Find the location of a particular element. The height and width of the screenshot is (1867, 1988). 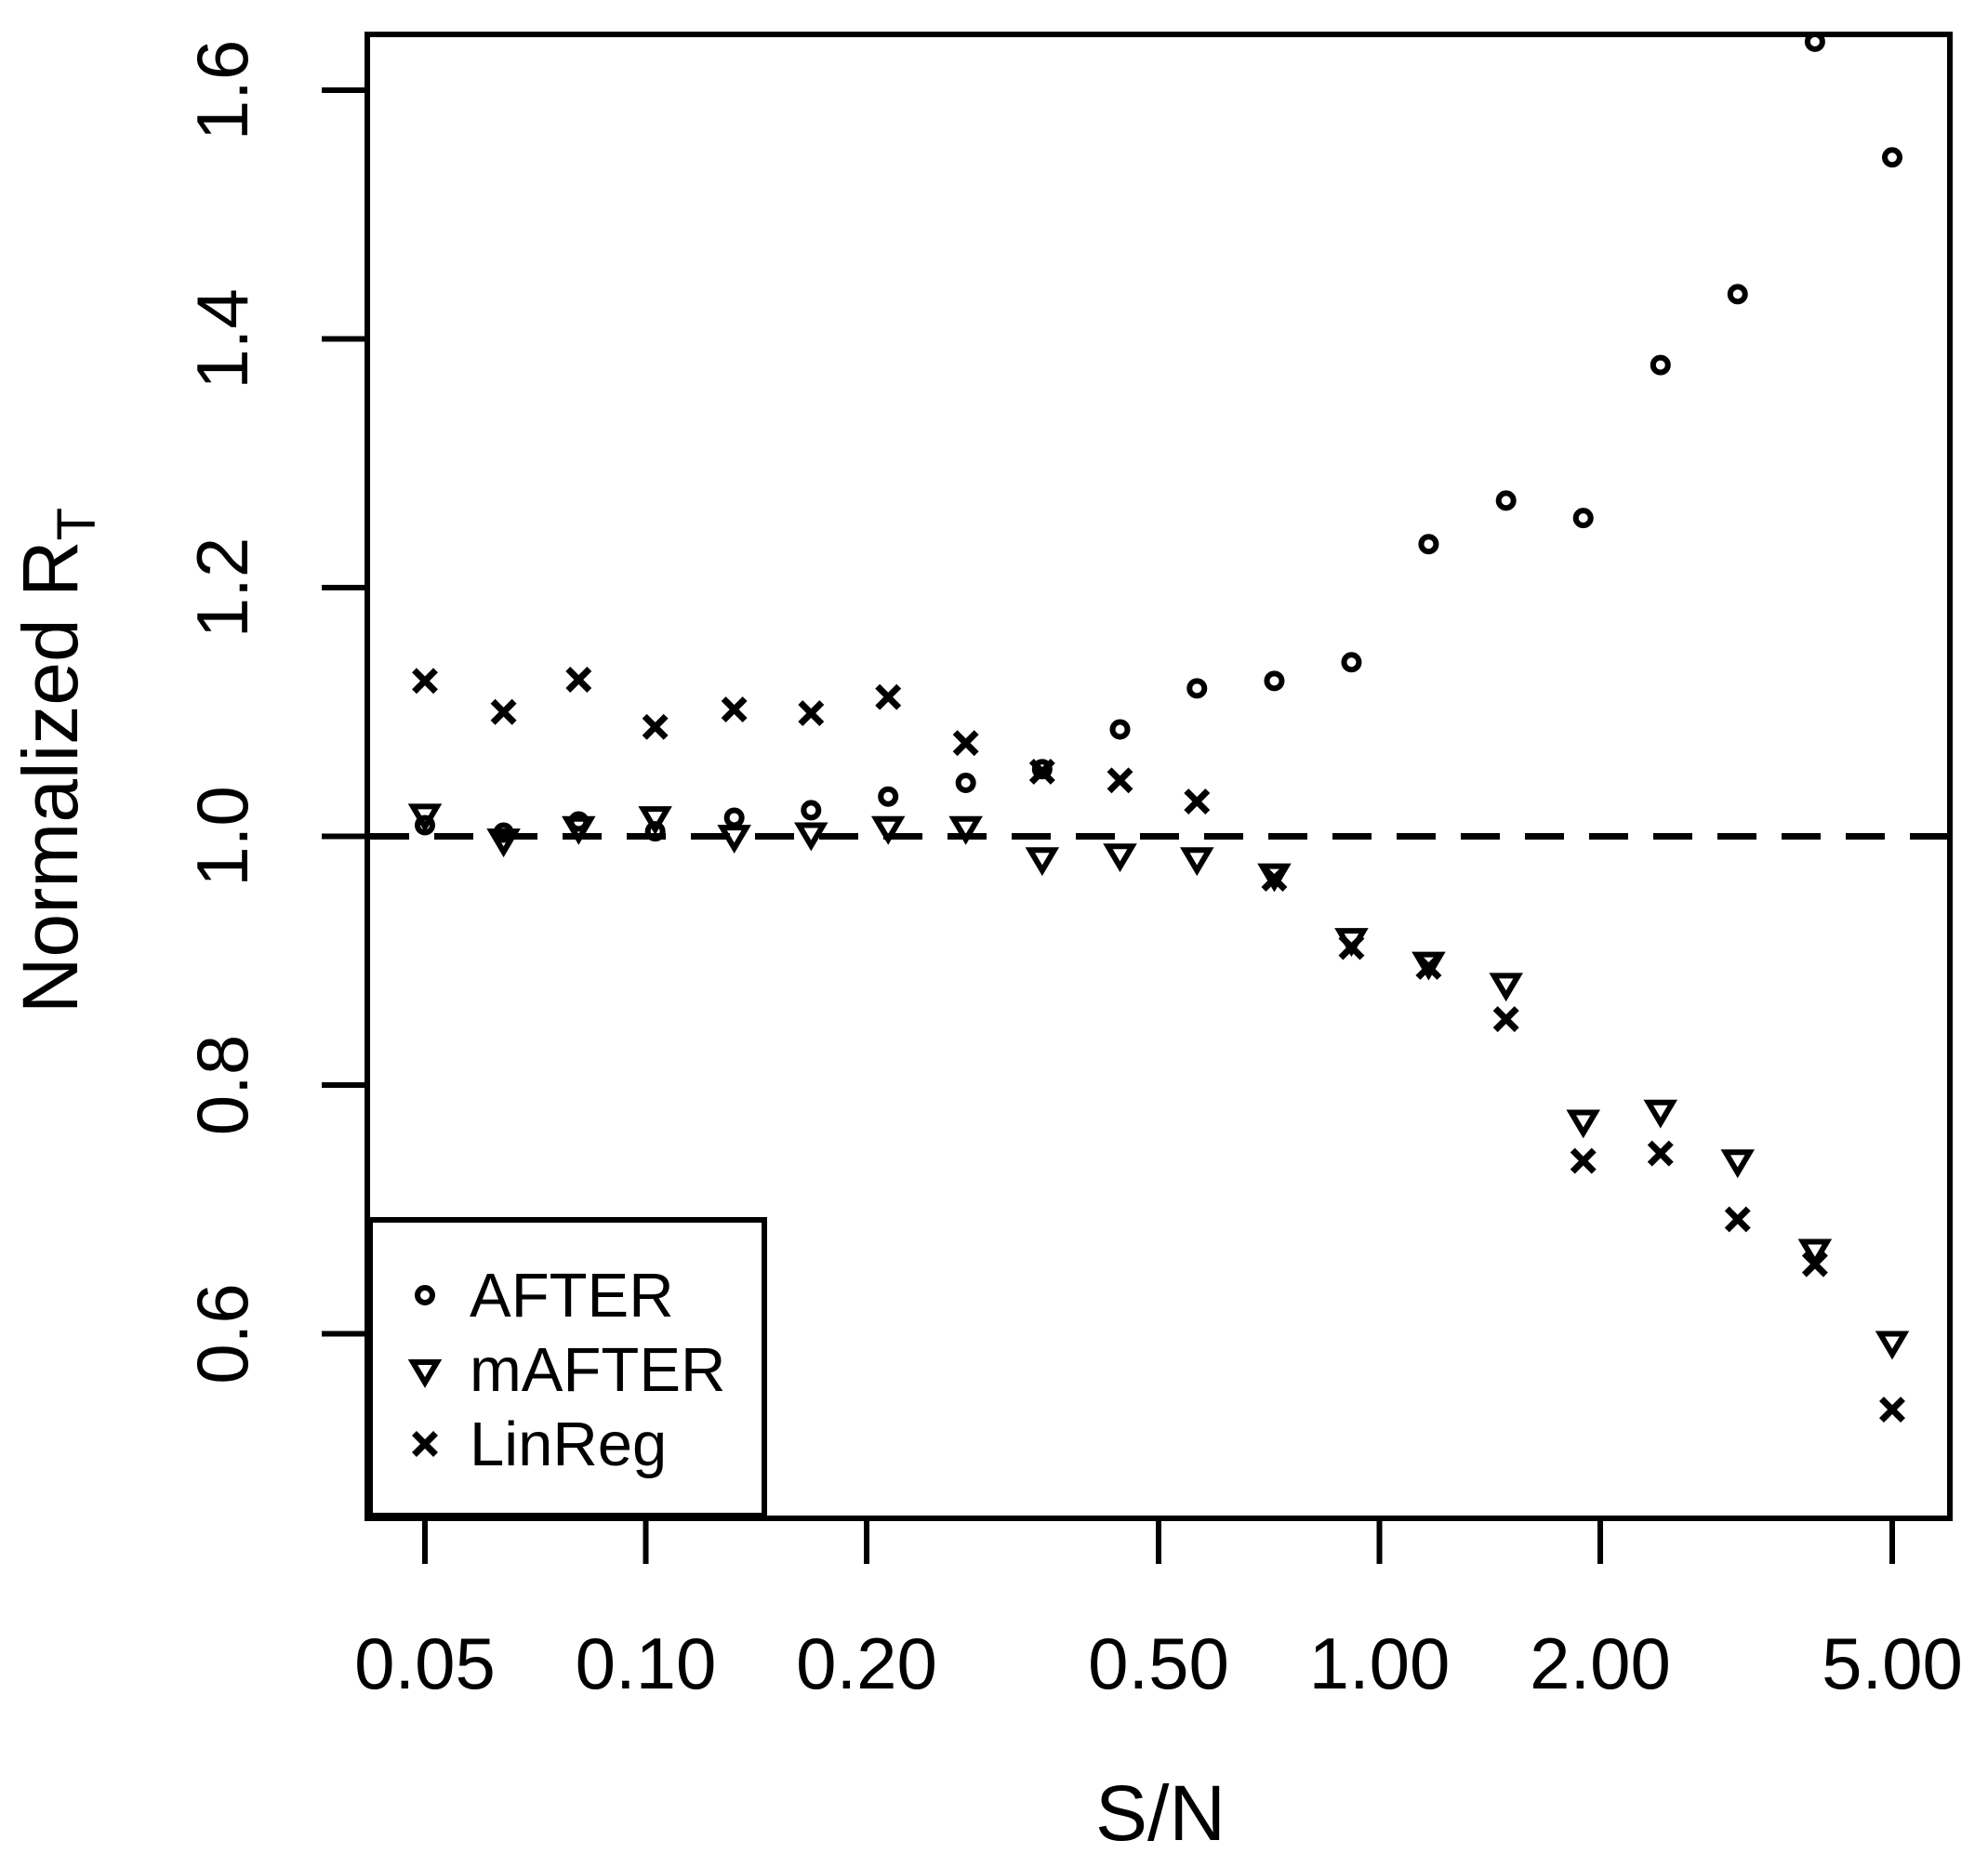

x-axis-tick-label: 0.10 is located at coordinates (646, 1663).